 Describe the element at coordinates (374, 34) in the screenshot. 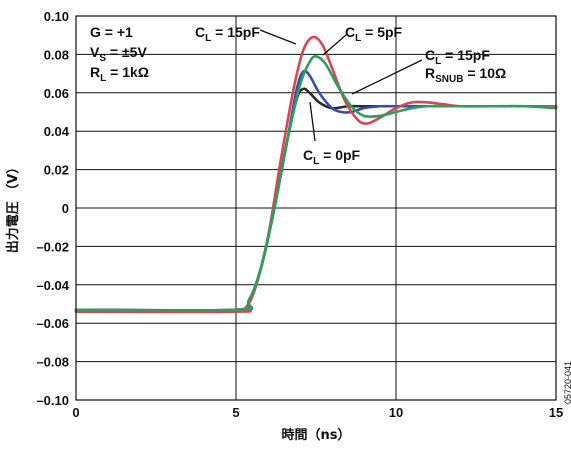

I see `label-cl-5pf: CL = 5pF` at that location.